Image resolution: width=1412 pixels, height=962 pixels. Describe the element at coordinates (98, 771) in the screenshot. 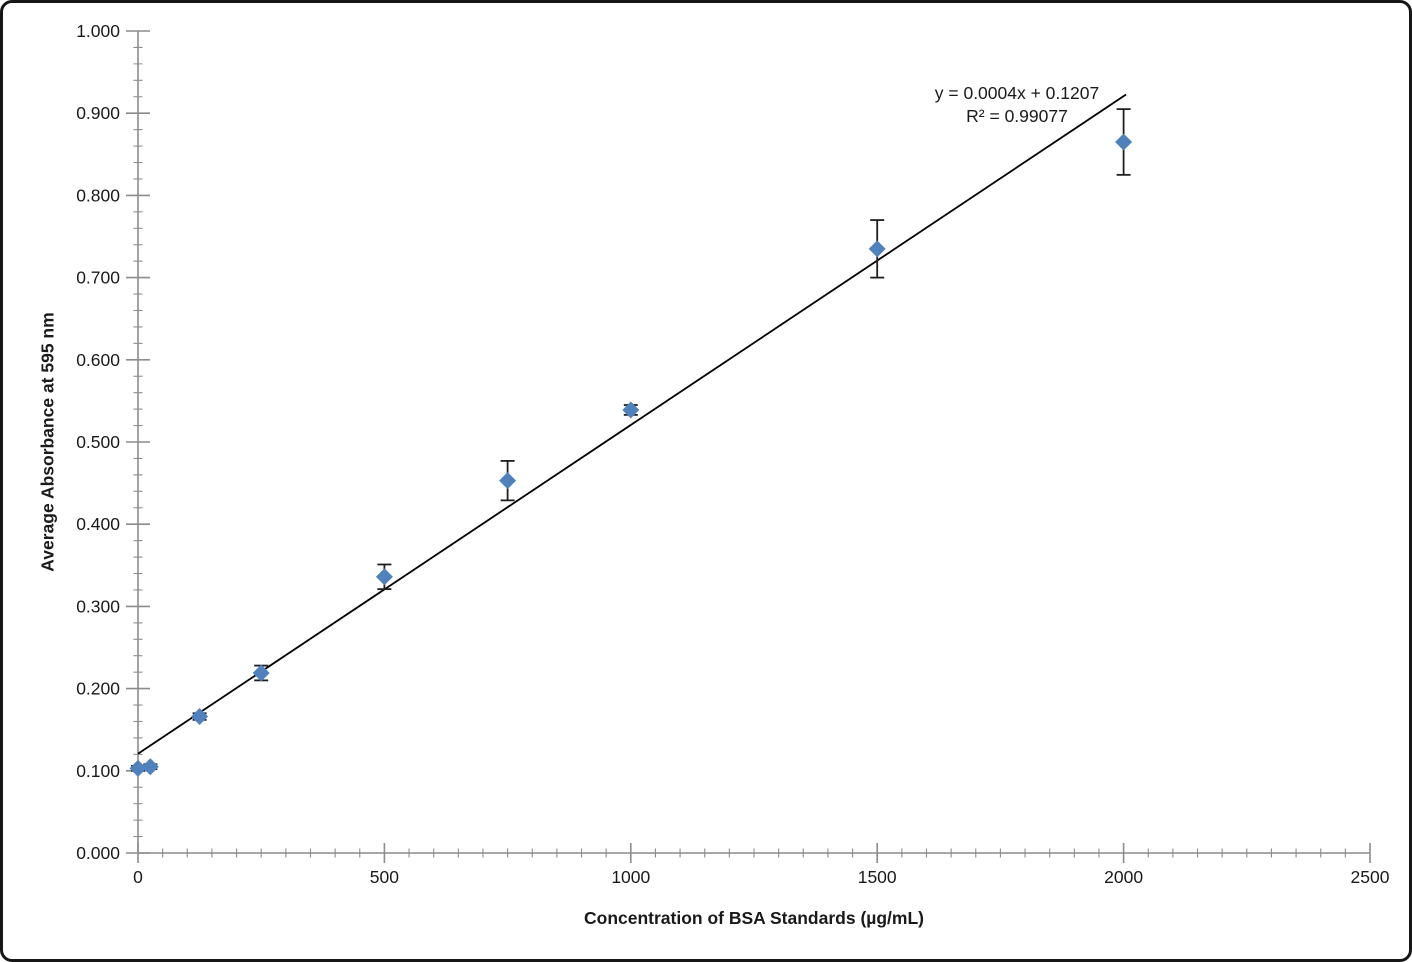

I see `y-tick-label: 0.100` at that location.